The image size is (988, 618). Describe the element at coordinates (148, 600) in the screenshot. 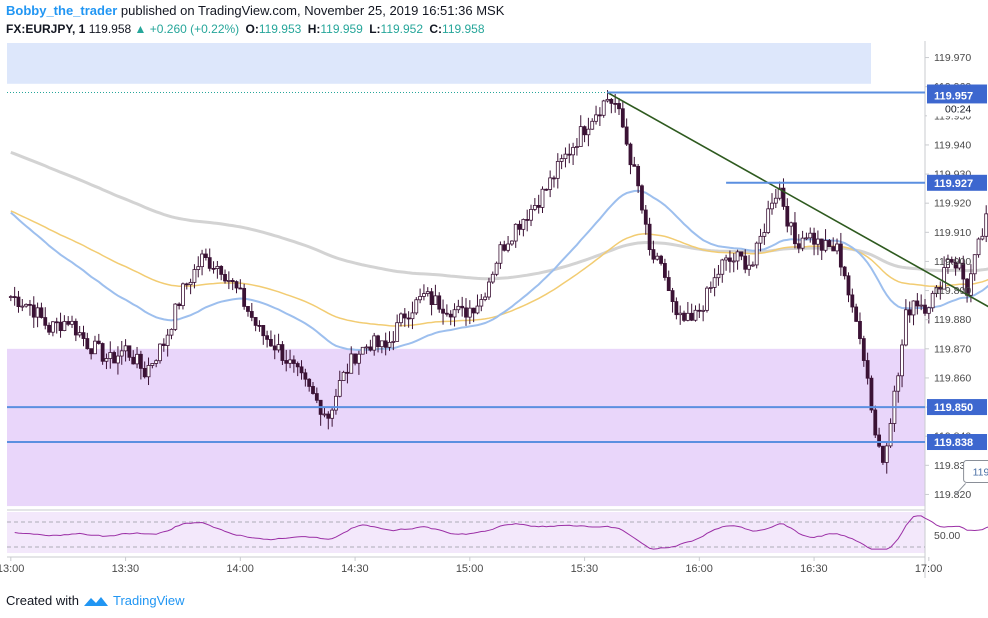

I see `tradingview-brand: TradingView` at that location.